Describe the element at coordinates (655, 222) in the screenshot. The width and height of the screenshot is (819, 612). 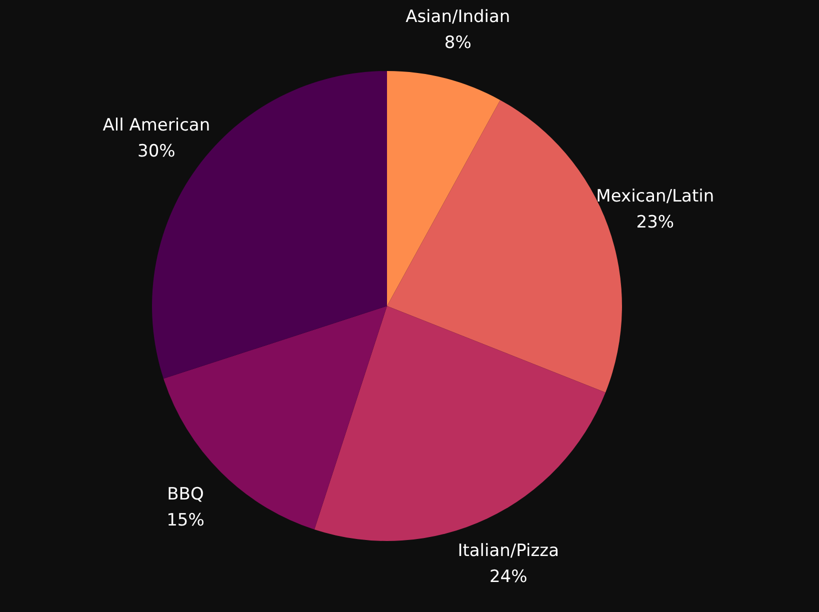
I see `data-label: 23%` at that location.